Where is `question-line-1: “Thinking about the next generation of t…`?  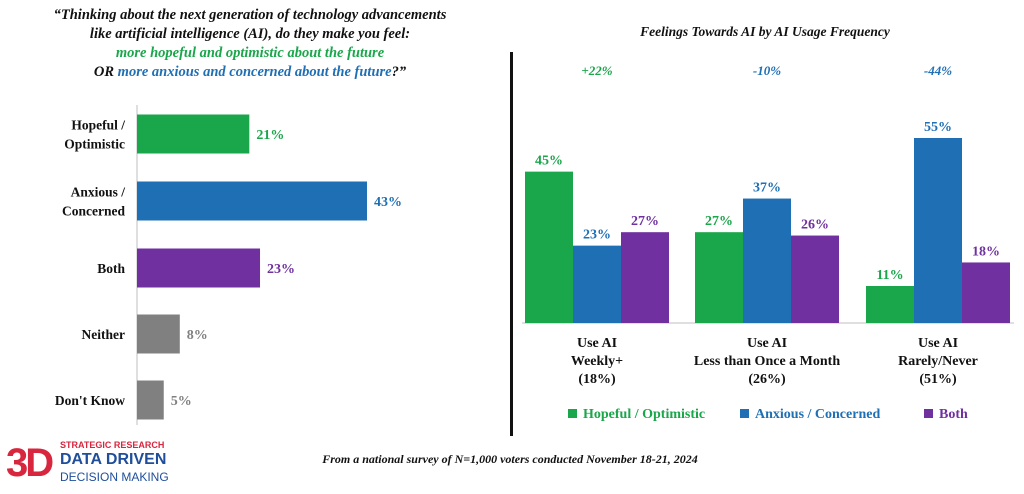 question-line-1: “Thinking about the next generation of t… is located at coordinates (250, 15).